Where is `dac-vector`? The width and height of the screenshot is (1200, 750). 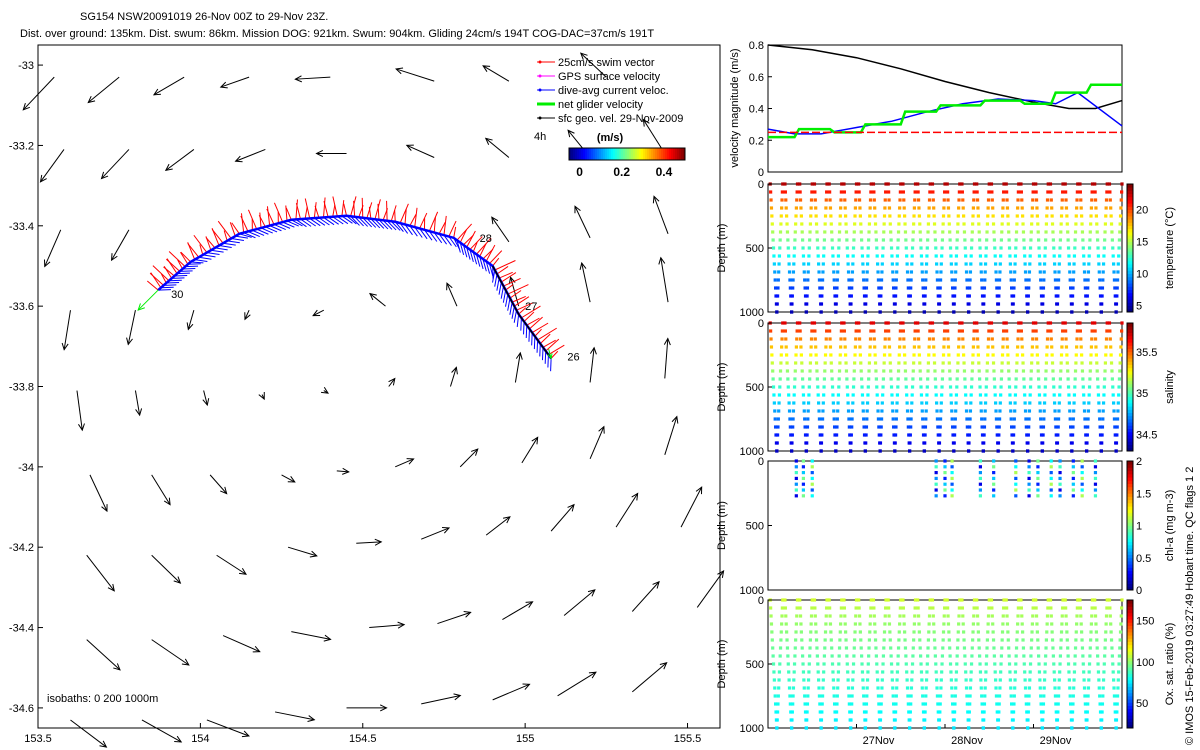
dac-vector is located at coordinates (213, 254).